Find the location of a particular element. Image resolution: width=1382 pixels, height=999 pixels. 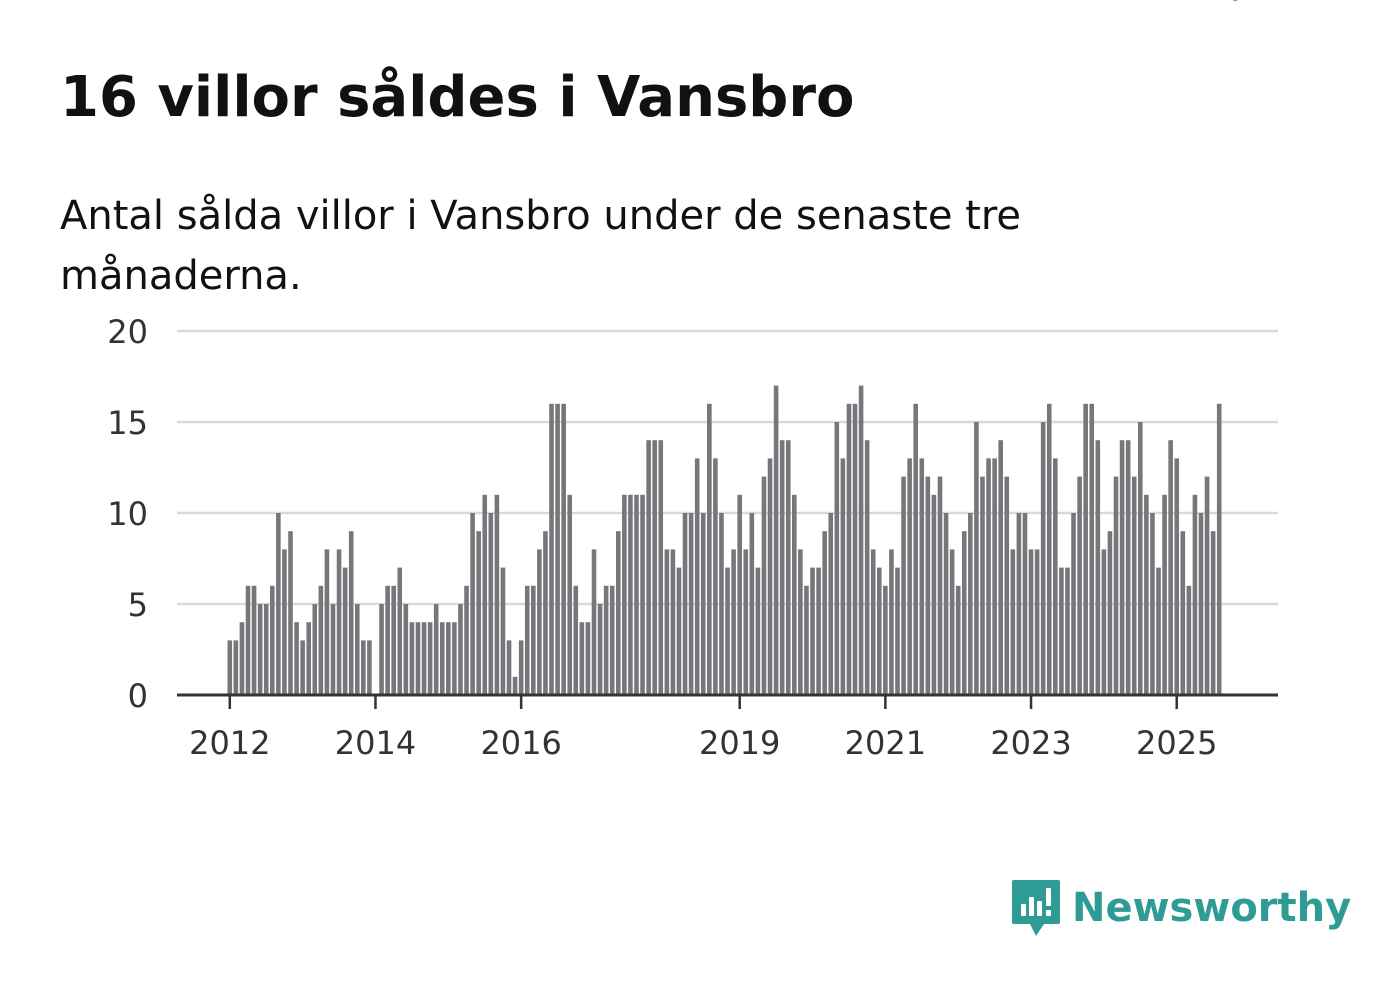

x-axis: 2012 2014 2016 2019 2021 2023 2025 is located at coordinates (703, 728).